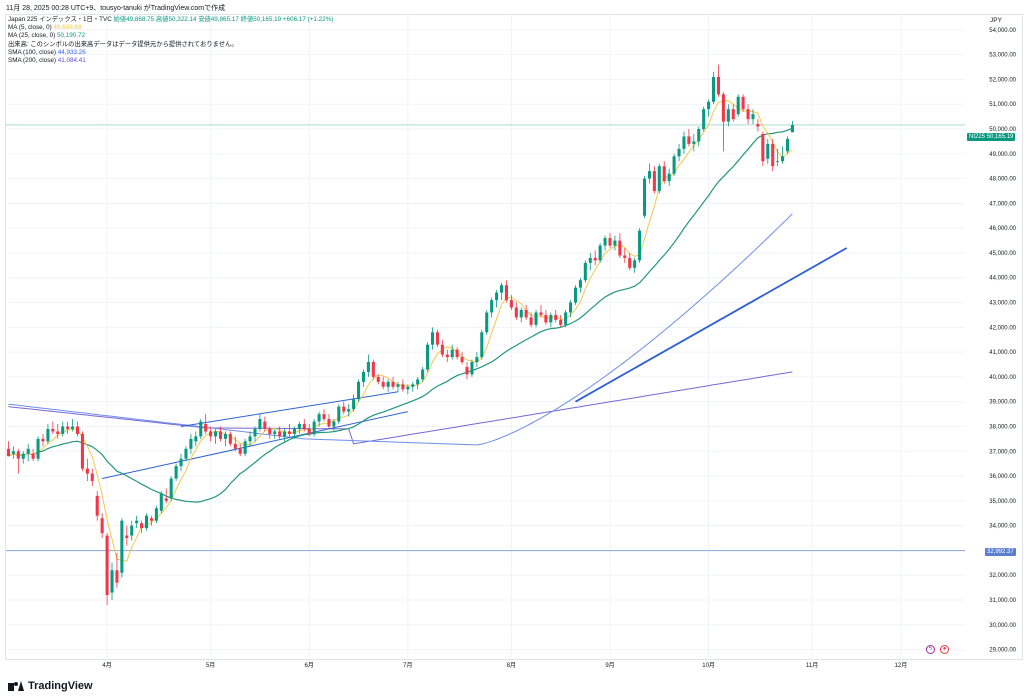  What do you see at coordinates (1002, 328) in the screenshot?
I see `y-tick-label: 42,000.00` at bounding box center [1002, 328].